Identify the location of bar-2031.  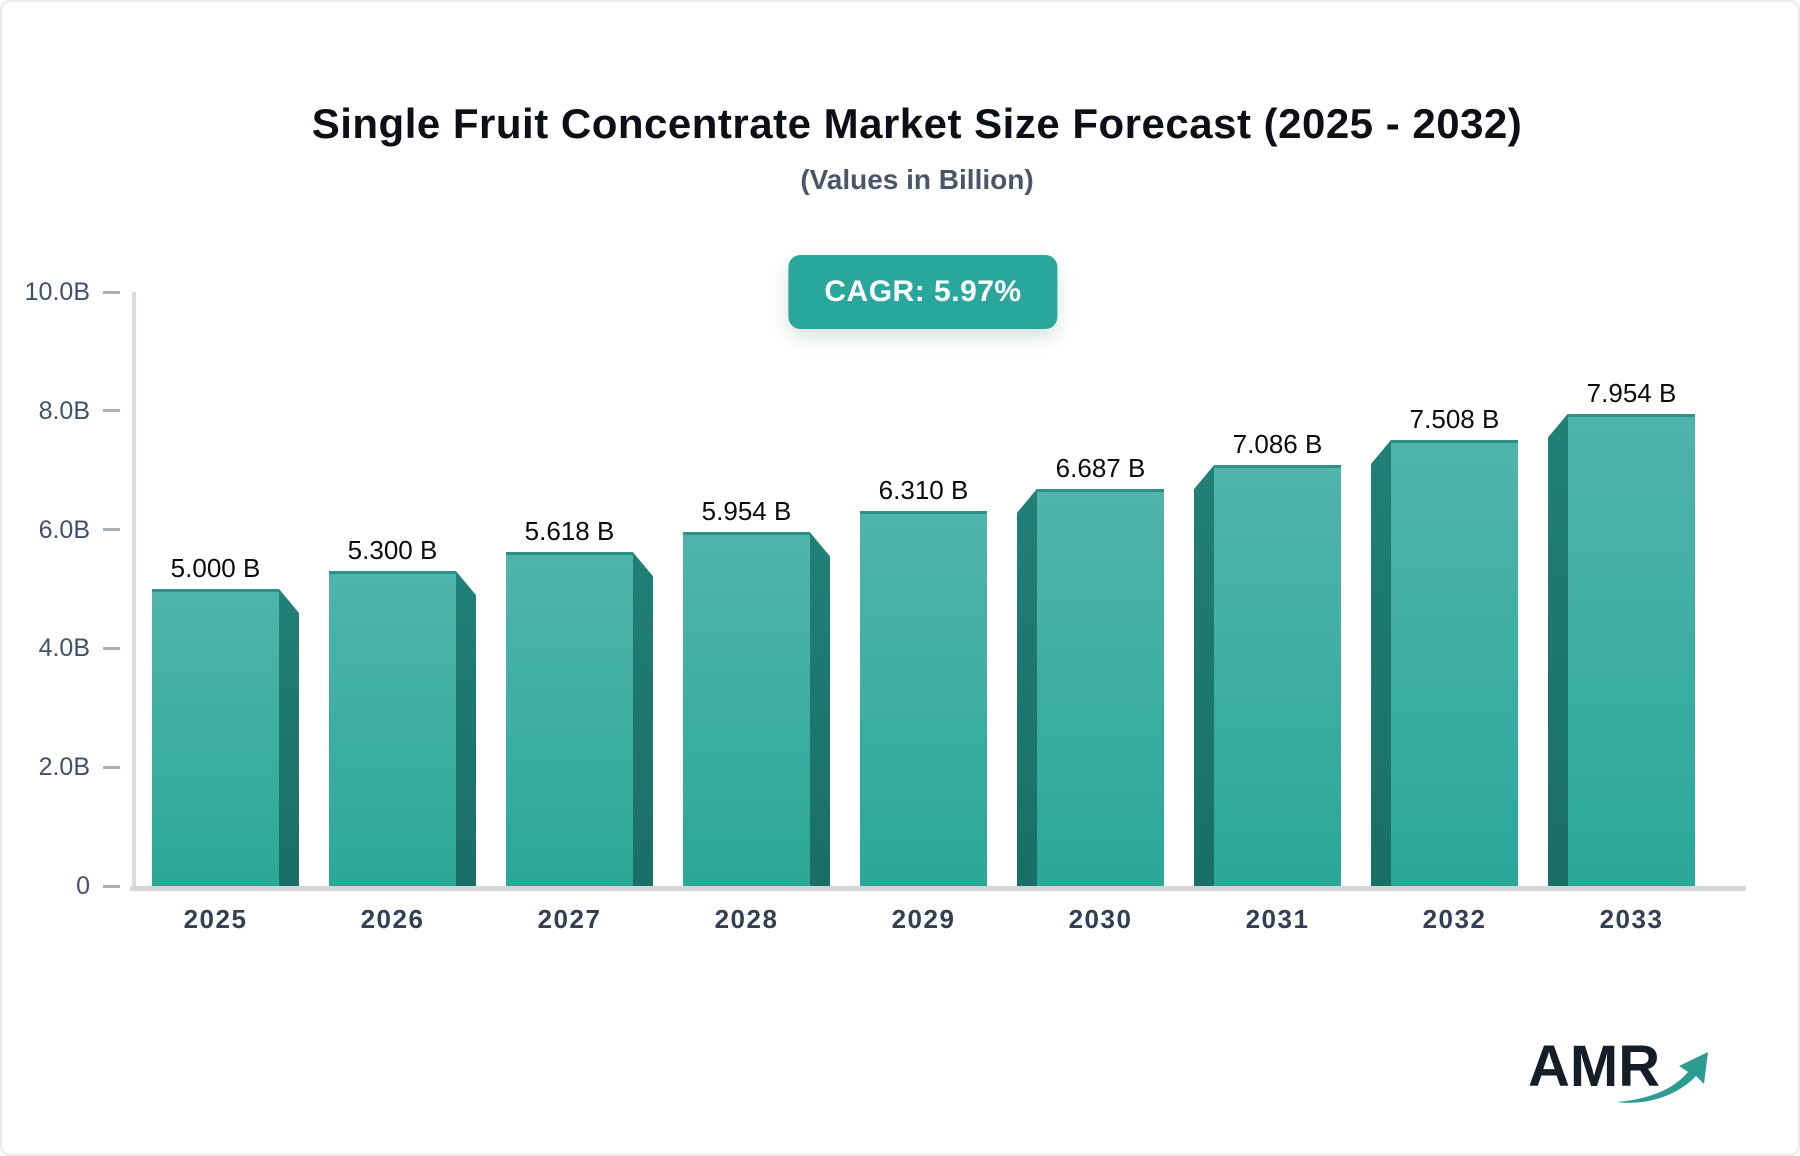
(1277, 675).